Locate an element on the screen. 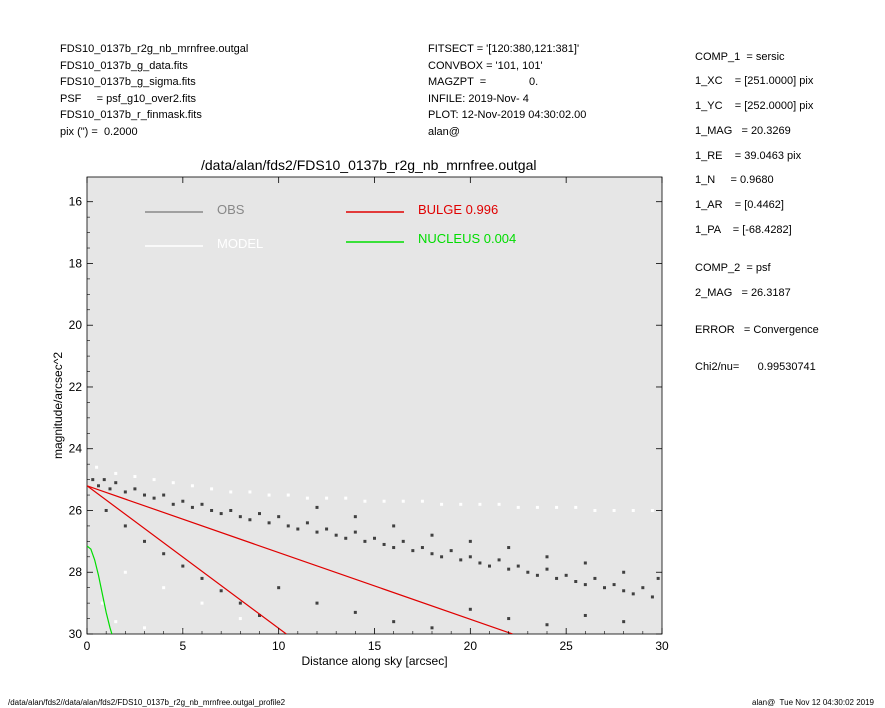 This screenshot has width=885, height=708. y-tick-label-5: 26 is located at coordinates (76, 510).